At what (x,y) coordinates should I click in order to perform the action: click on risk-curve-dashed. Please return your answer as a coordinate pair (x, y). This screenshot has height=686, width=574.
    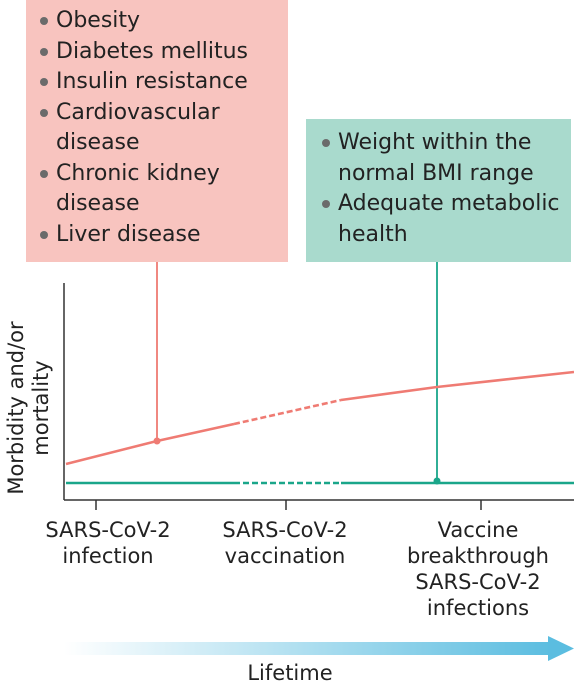
    Looking at the image, I should click on (287, 412).